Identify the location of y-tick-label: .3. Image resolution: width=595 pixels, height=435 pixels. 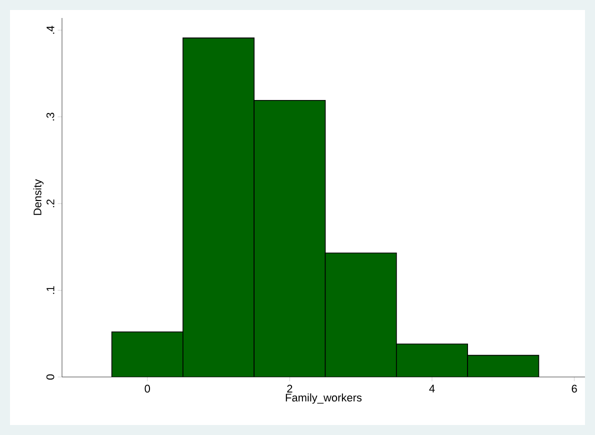
(50, 116).